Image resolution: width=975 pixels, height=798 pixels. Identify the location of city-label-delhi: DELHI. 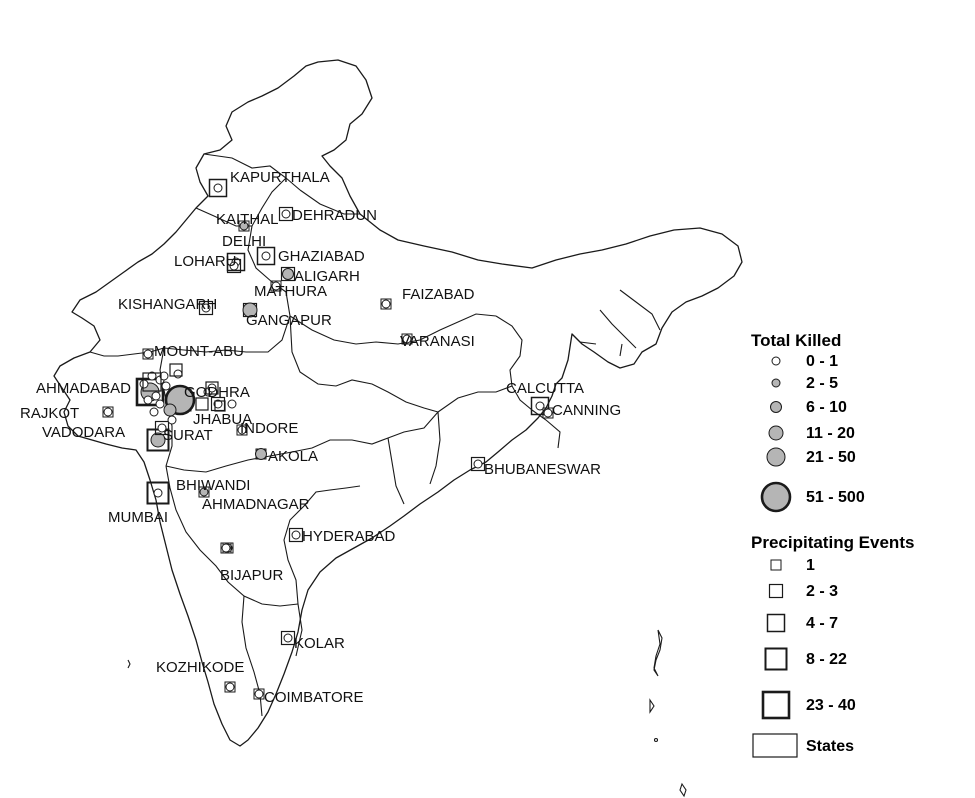
(244, 241).